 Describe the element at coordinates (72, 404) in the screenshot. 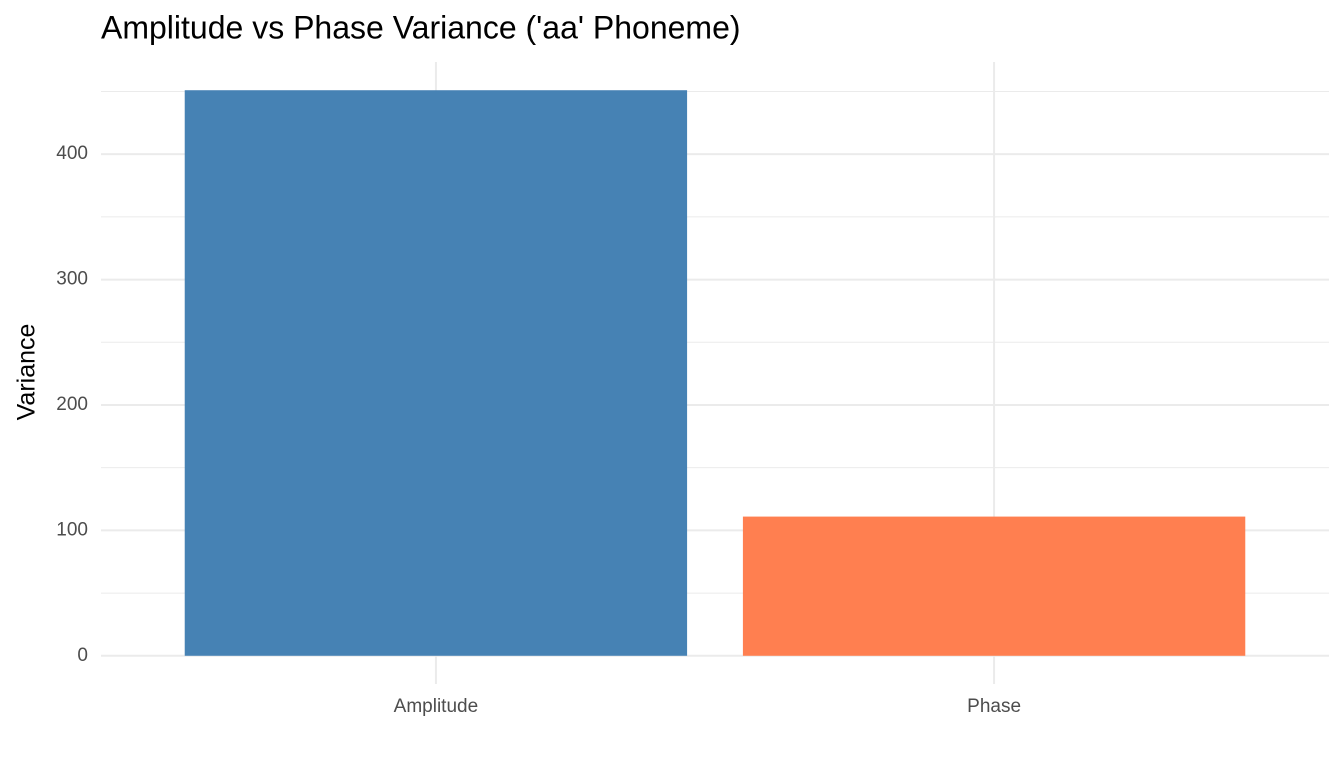

I see `y-tick-label: 200` at that location.